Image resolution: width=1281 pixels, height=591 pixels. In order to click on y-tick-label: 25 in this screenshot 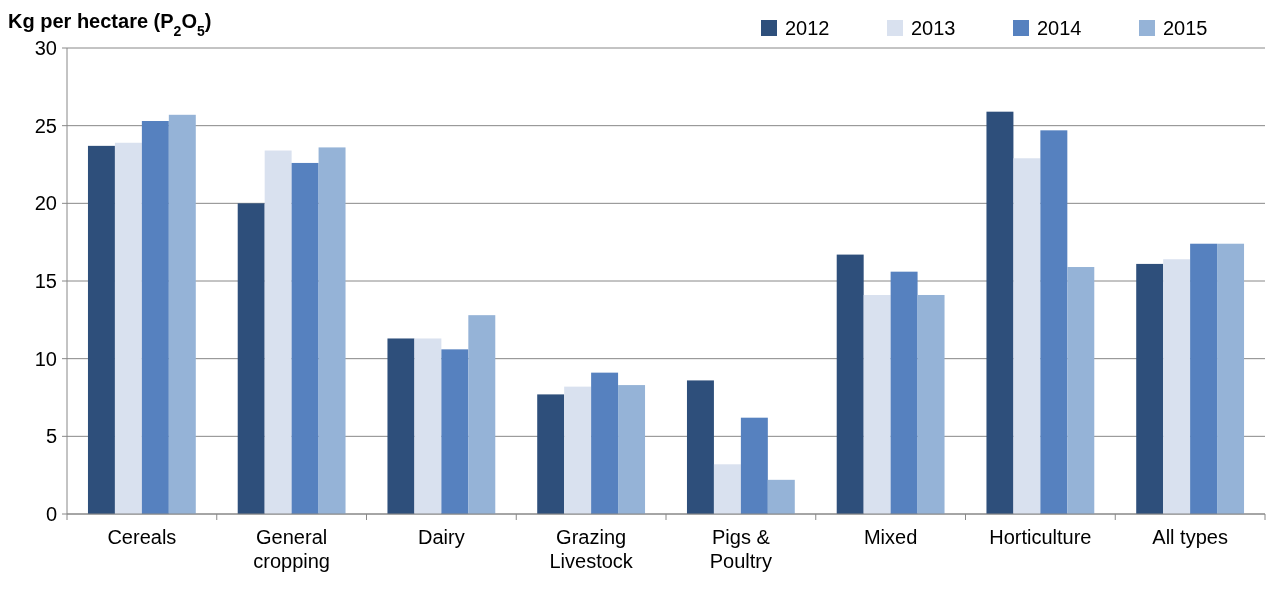, I will do `click(45, 125)`.